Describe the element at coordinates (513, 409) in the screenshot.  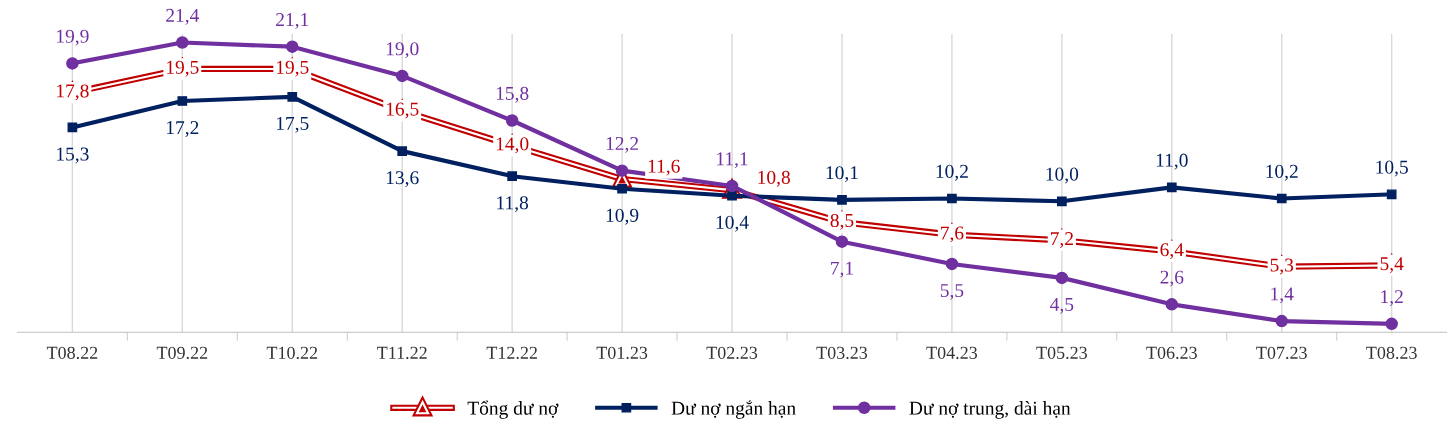
I see `legend-label: Tổng dư nợ` at that location.